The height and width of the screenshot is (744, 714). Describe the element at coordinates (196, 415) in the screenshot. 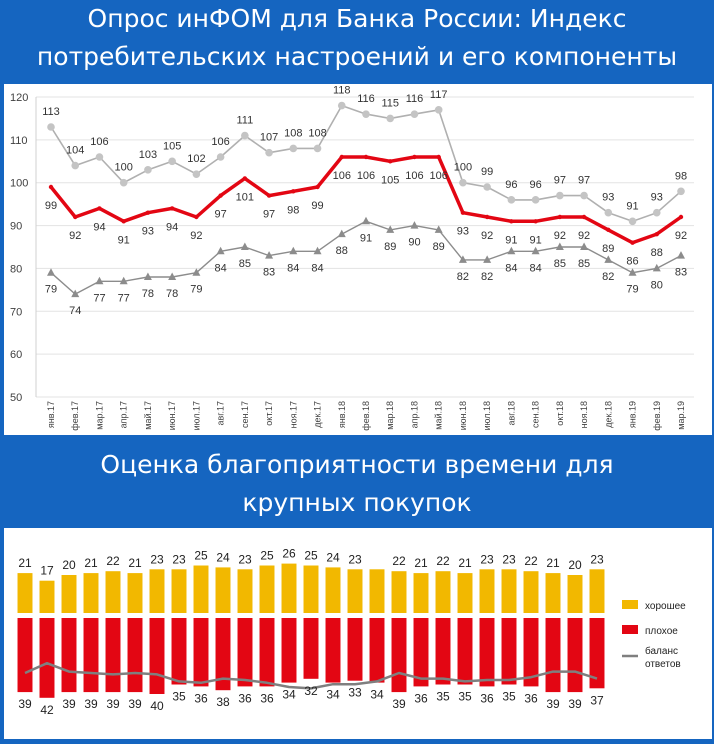

I see `x-tick-label: июл.17` at that location.